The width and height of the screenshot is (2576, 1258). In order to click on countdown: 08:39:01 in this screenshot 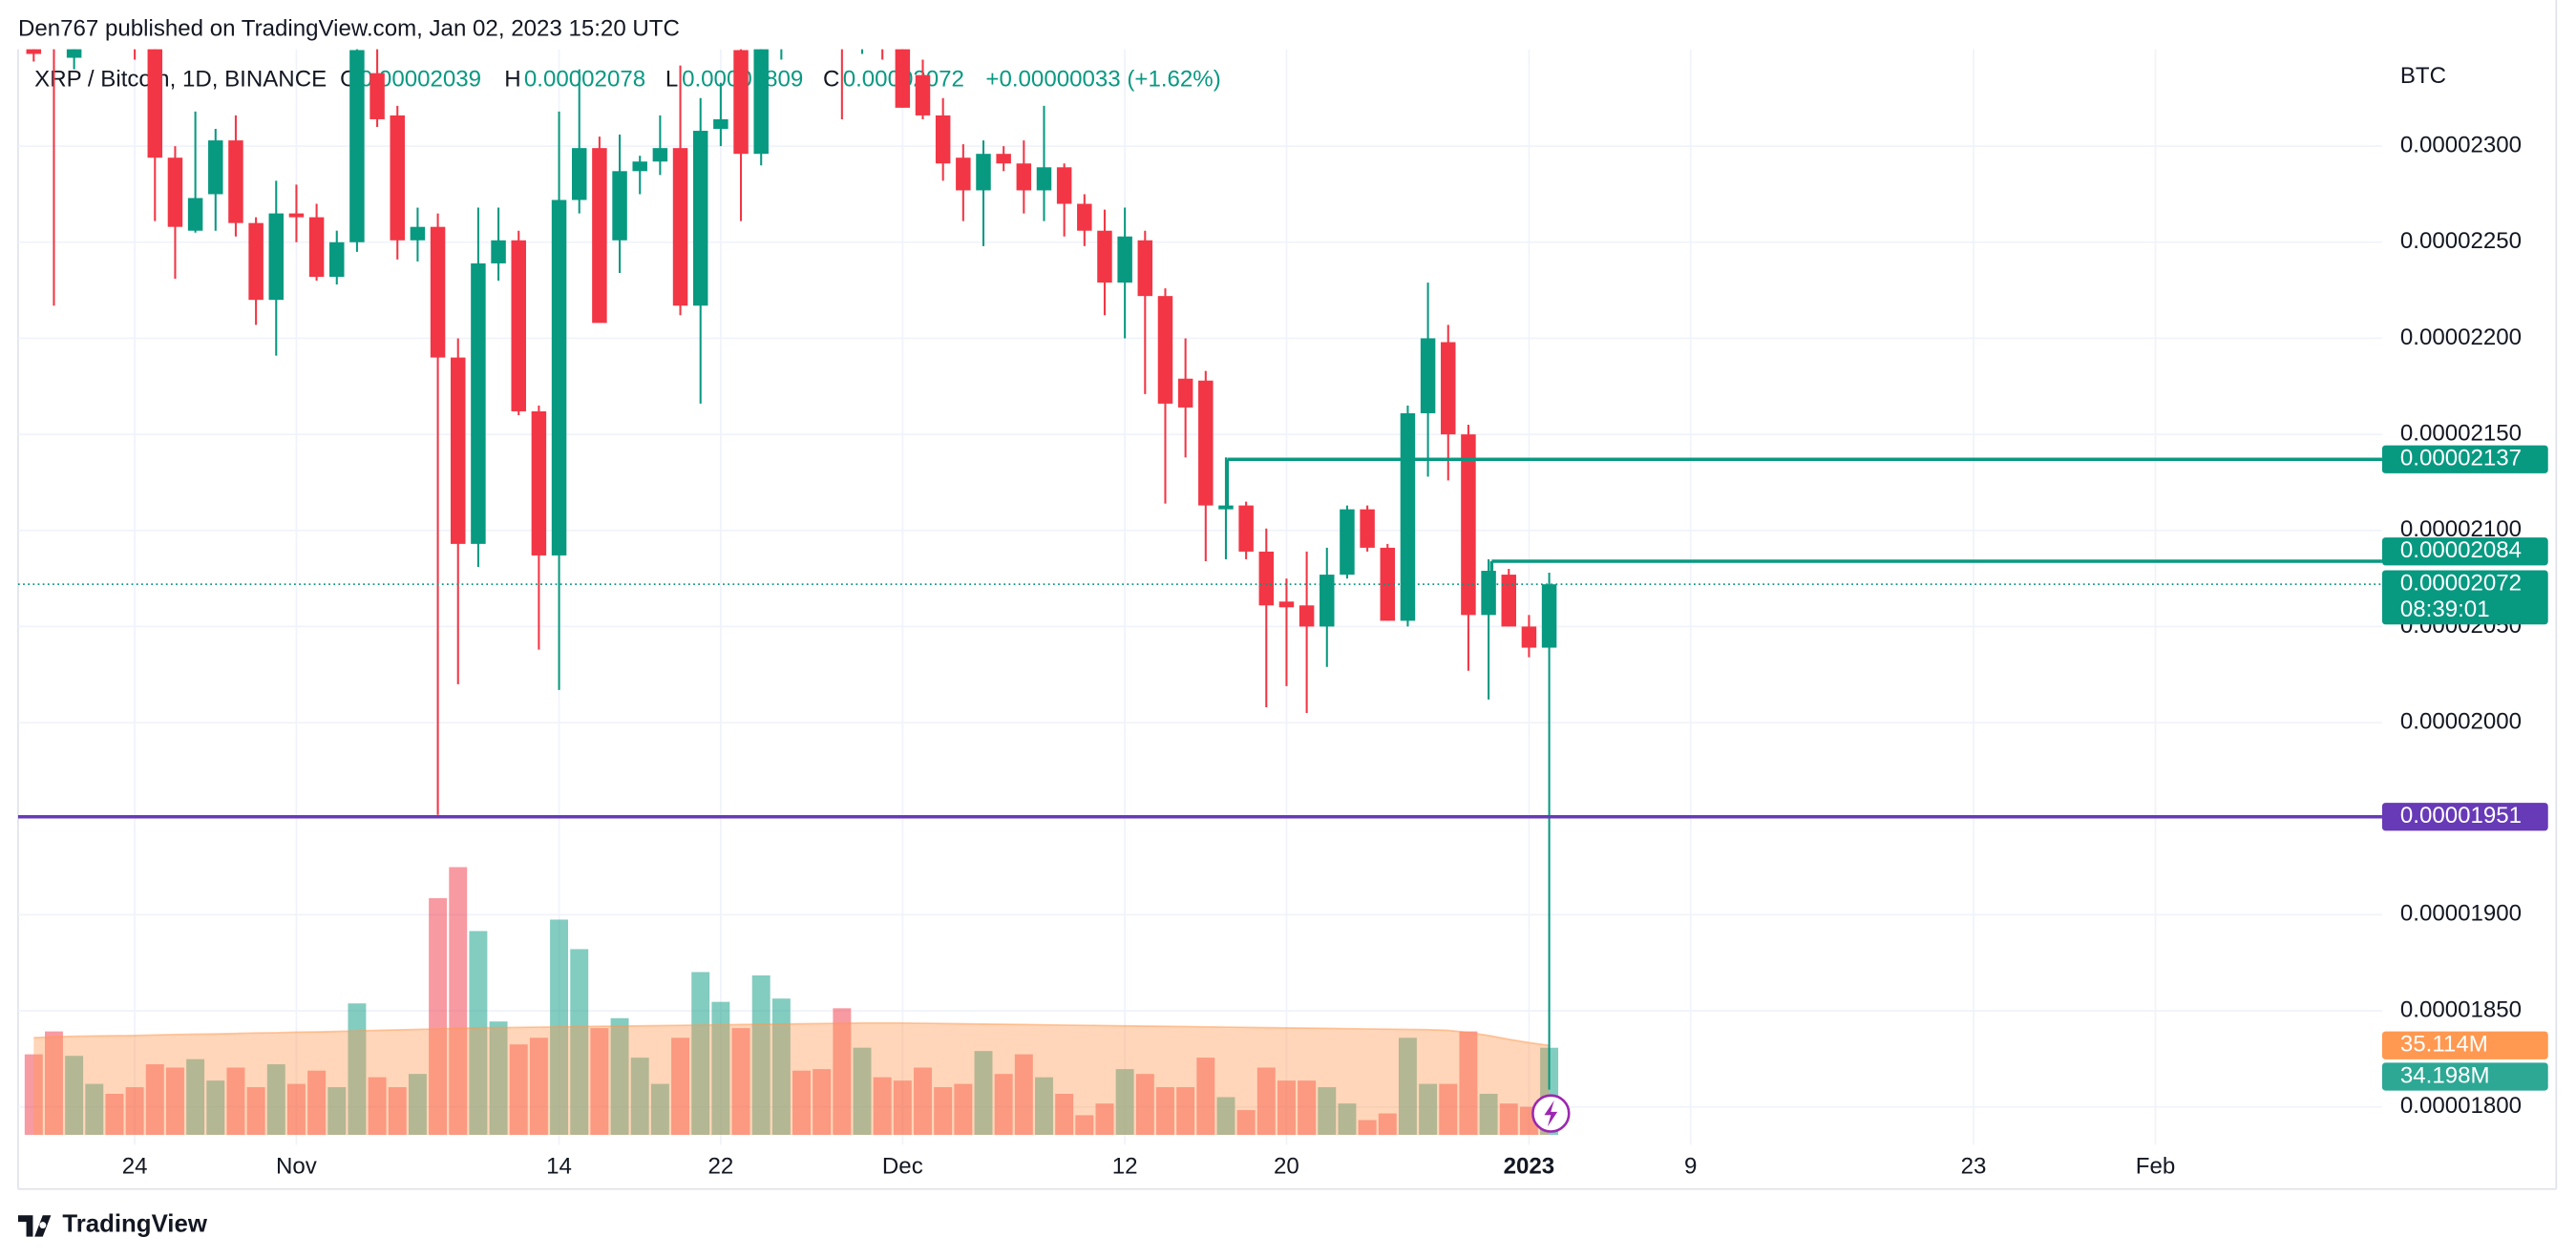, I will do `click(2445, 610)`.